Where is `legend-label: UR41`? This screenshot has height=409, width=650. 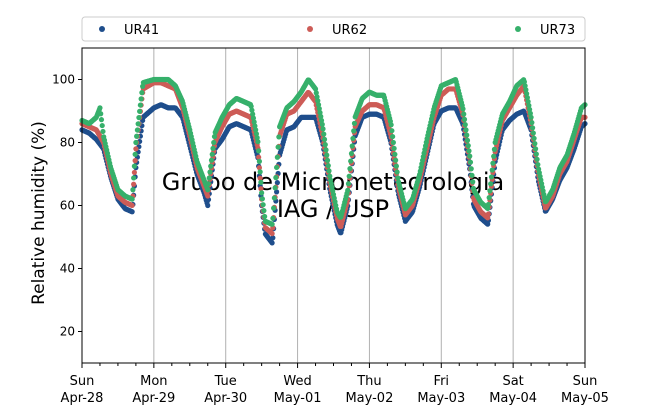
legend-label: UR41 is located at coordinates (141, 30).